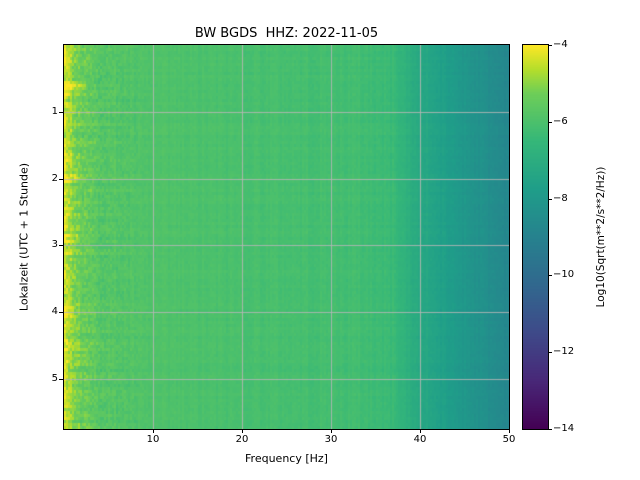 The width and height of the screenshot is (640, 480). What do you see at coordinates (286, 458) in the screenshot?
I see `x-axis-label: Frequency [Hz]` at bounding box center [286, 458].